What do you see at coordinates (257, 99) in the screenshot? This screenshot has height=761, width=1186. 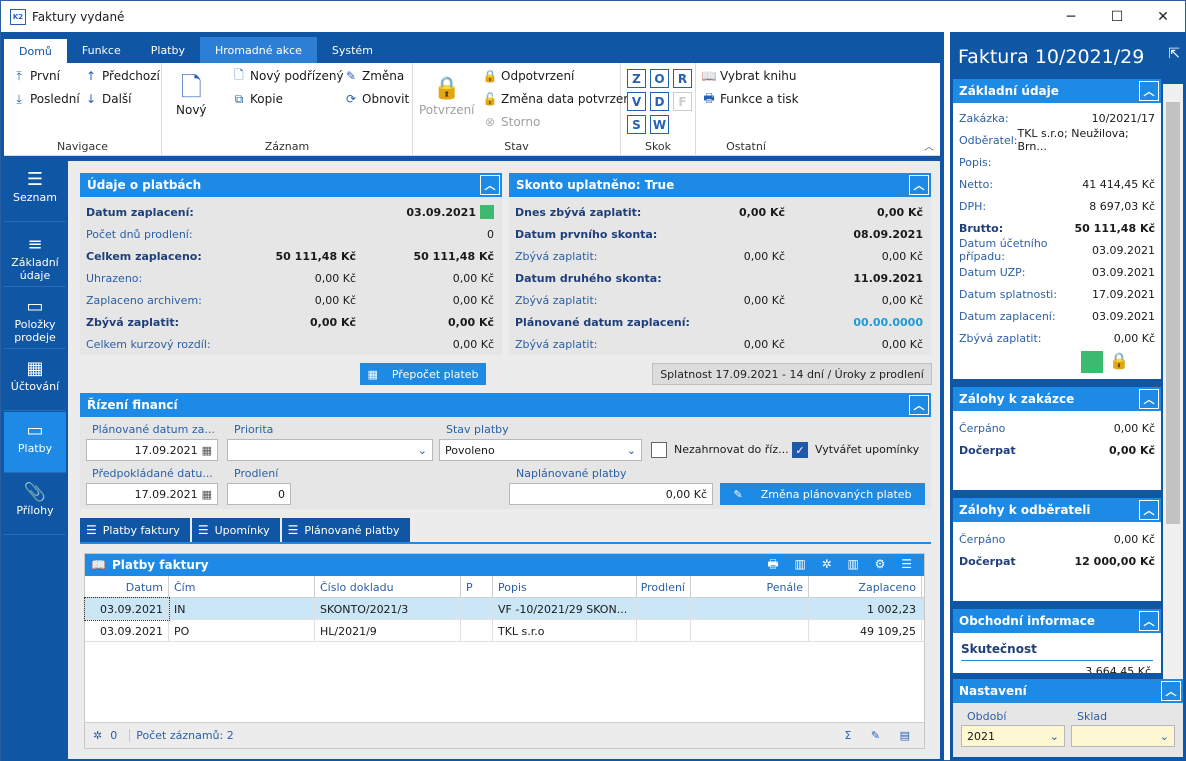 I see `copy-button: ⧉ Kopie` at bounding box center [257, 99].